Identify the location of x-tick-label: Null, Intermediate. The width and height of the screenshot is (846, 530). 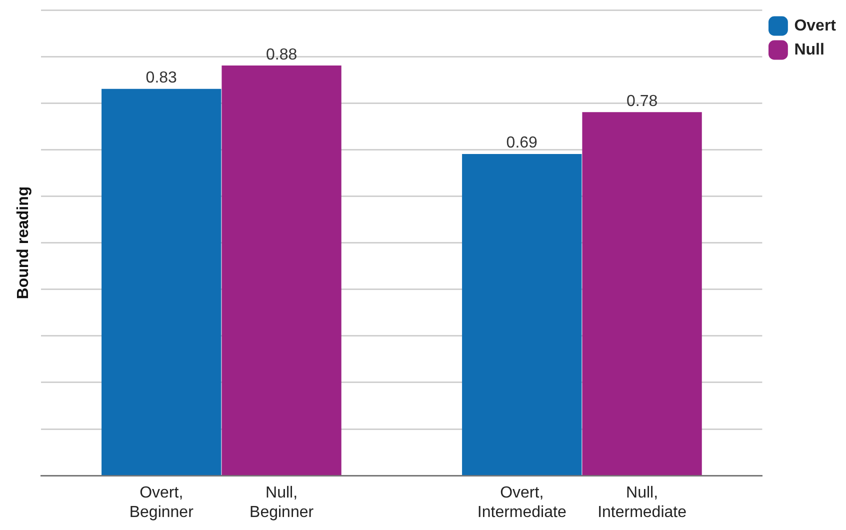
(642, 502).